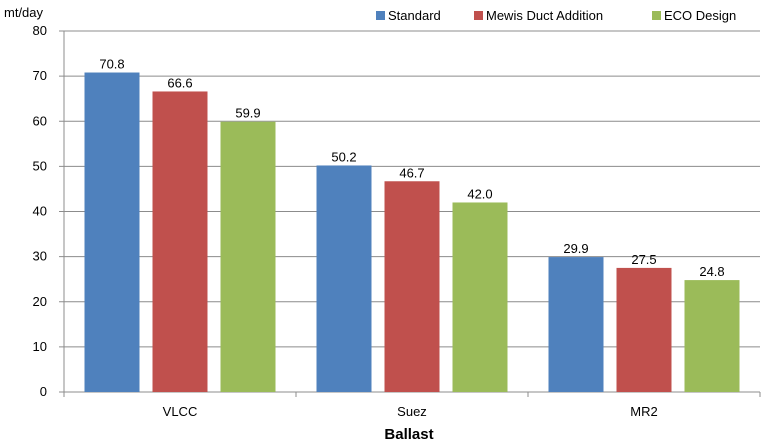 Image resolution: width=769 pixels, height=445 pixels. Describe the element at coordinates (412, 286) in the screenshot. I see `bar-mewis-duct-addition-suez` at that location.